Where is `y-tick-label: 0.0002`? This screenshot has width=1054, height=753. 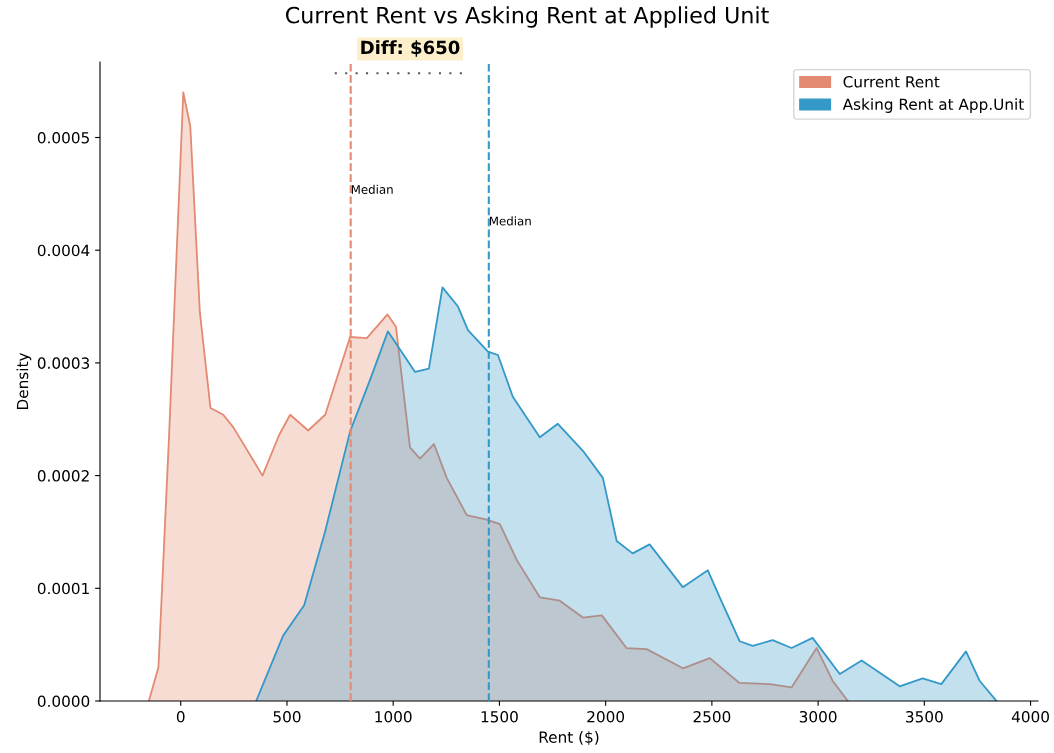 y-tick-label: 0.0002 is located at coordinates (63, 476).